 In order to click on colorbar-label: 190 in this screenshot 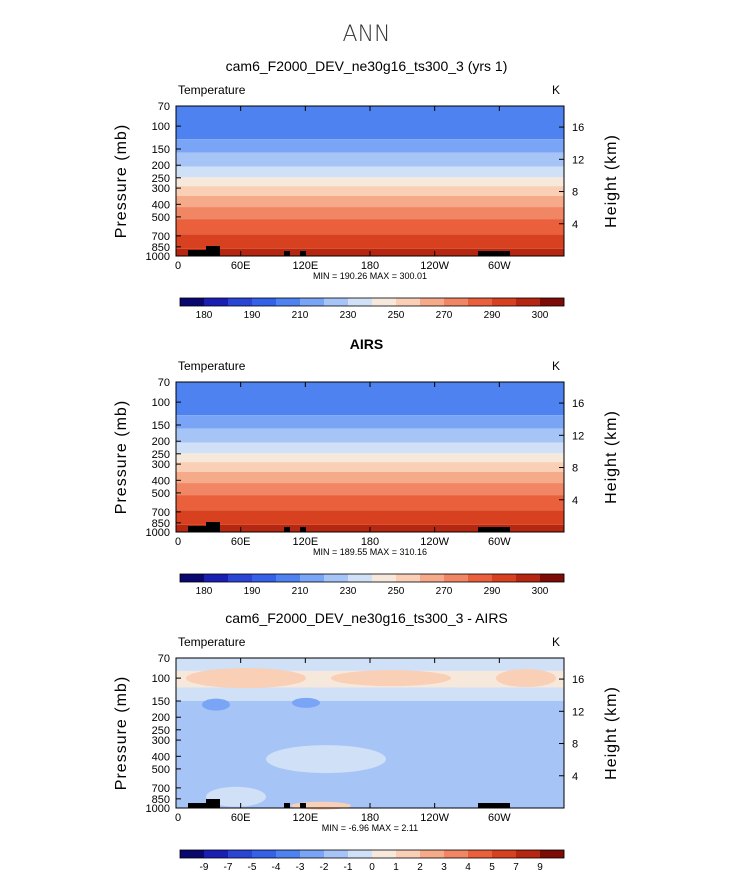, I will do `click(252, 591)`.